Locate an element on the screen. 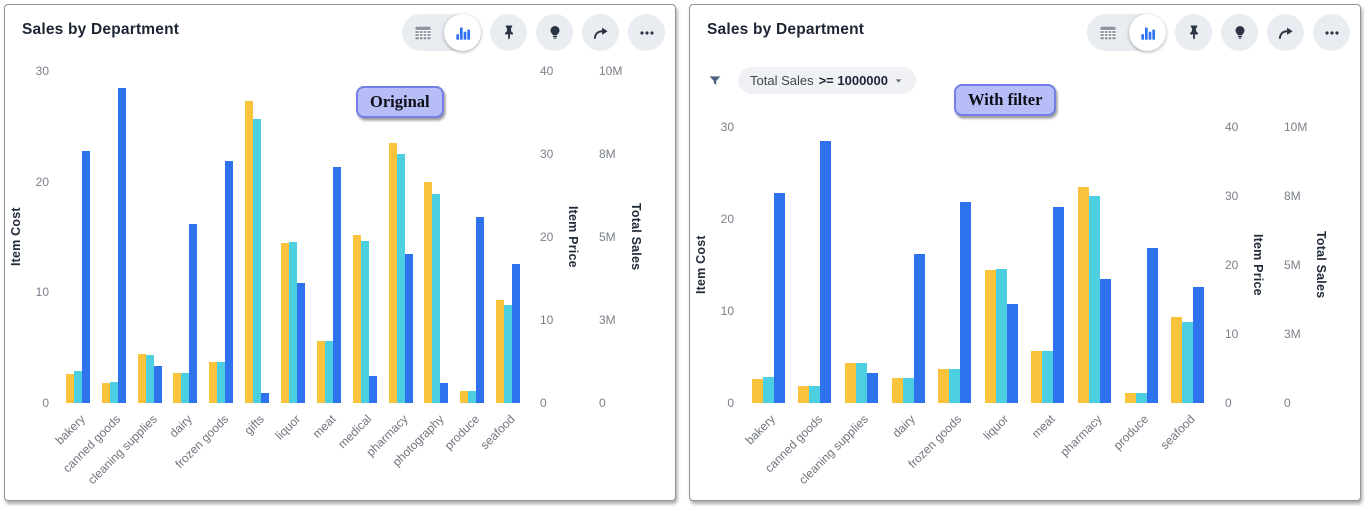  table-icon is located at coordinates (1108, 32).